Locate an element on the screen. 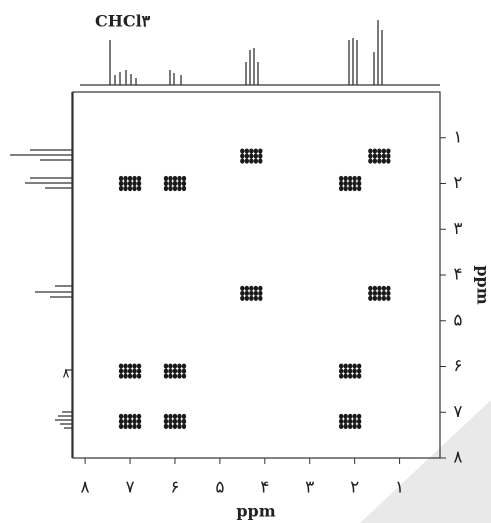 Image resolution: width=491 pixels, height=523 pixels. x-tick-label: ۱ is located at coordinates (399, 488).